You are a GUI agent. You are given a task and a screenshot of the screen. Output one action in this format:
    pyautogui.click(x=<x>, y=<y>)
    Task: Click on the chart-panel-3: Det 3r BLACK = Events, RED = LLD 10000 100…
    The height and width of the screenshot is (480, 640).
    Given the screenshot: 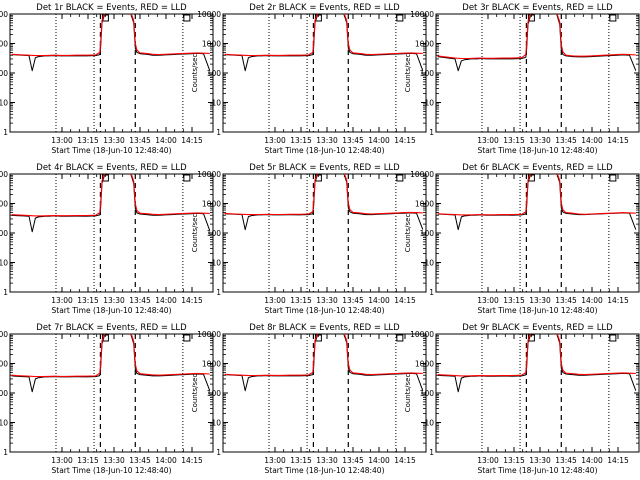 What is the action you would take?
    pyautogui.click(x=522, y=79)
    